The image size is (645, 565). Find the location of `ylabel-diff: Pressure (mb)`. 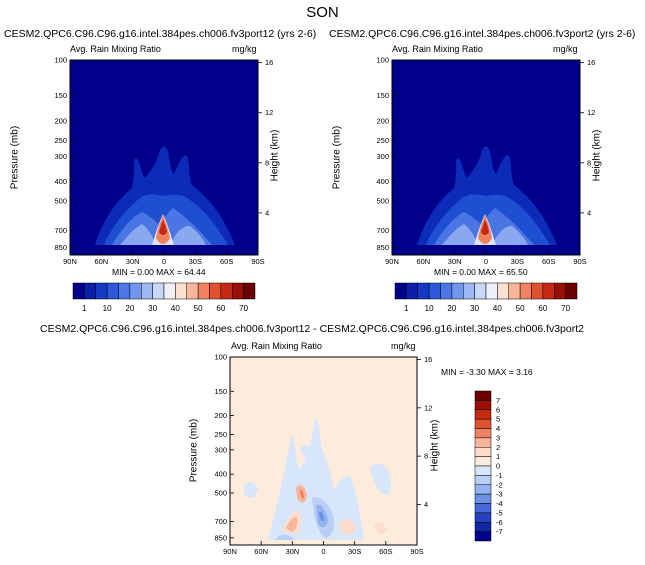

ylabel-diff: Pressure (mb) is located at coordinates (194, 450).